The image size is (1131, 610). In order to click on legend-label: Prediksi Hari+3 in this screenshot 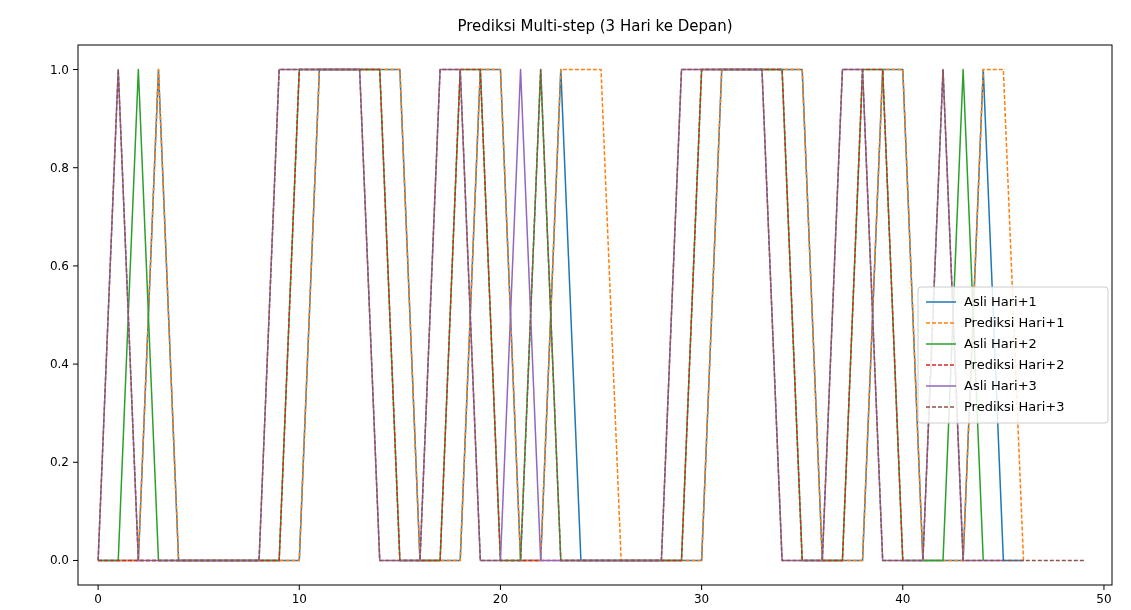, I will do `click(1014, 406)`.